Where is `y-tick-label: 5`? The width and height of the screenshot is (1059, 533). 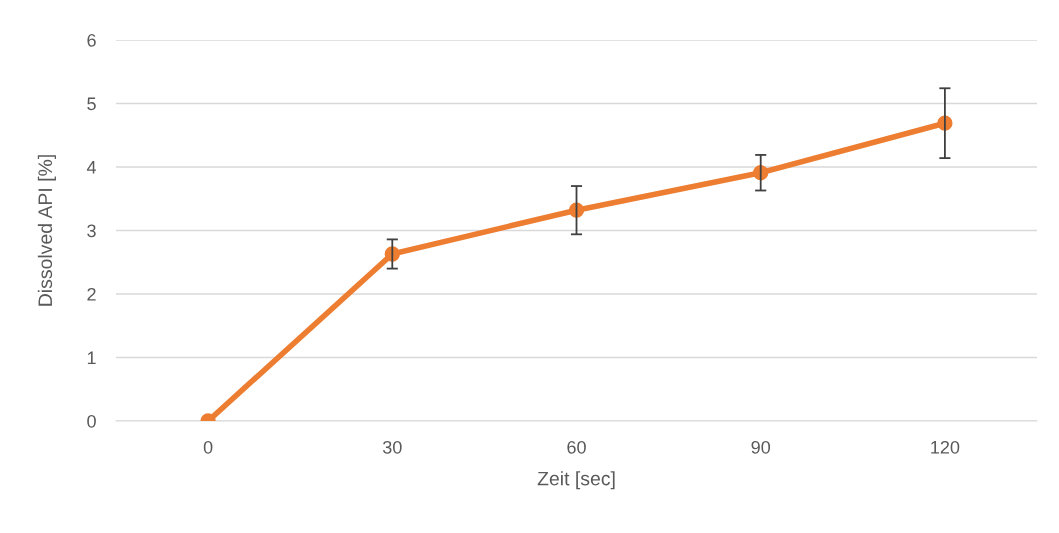 y-tick-label: 5 is located at coordinates (91, 104).